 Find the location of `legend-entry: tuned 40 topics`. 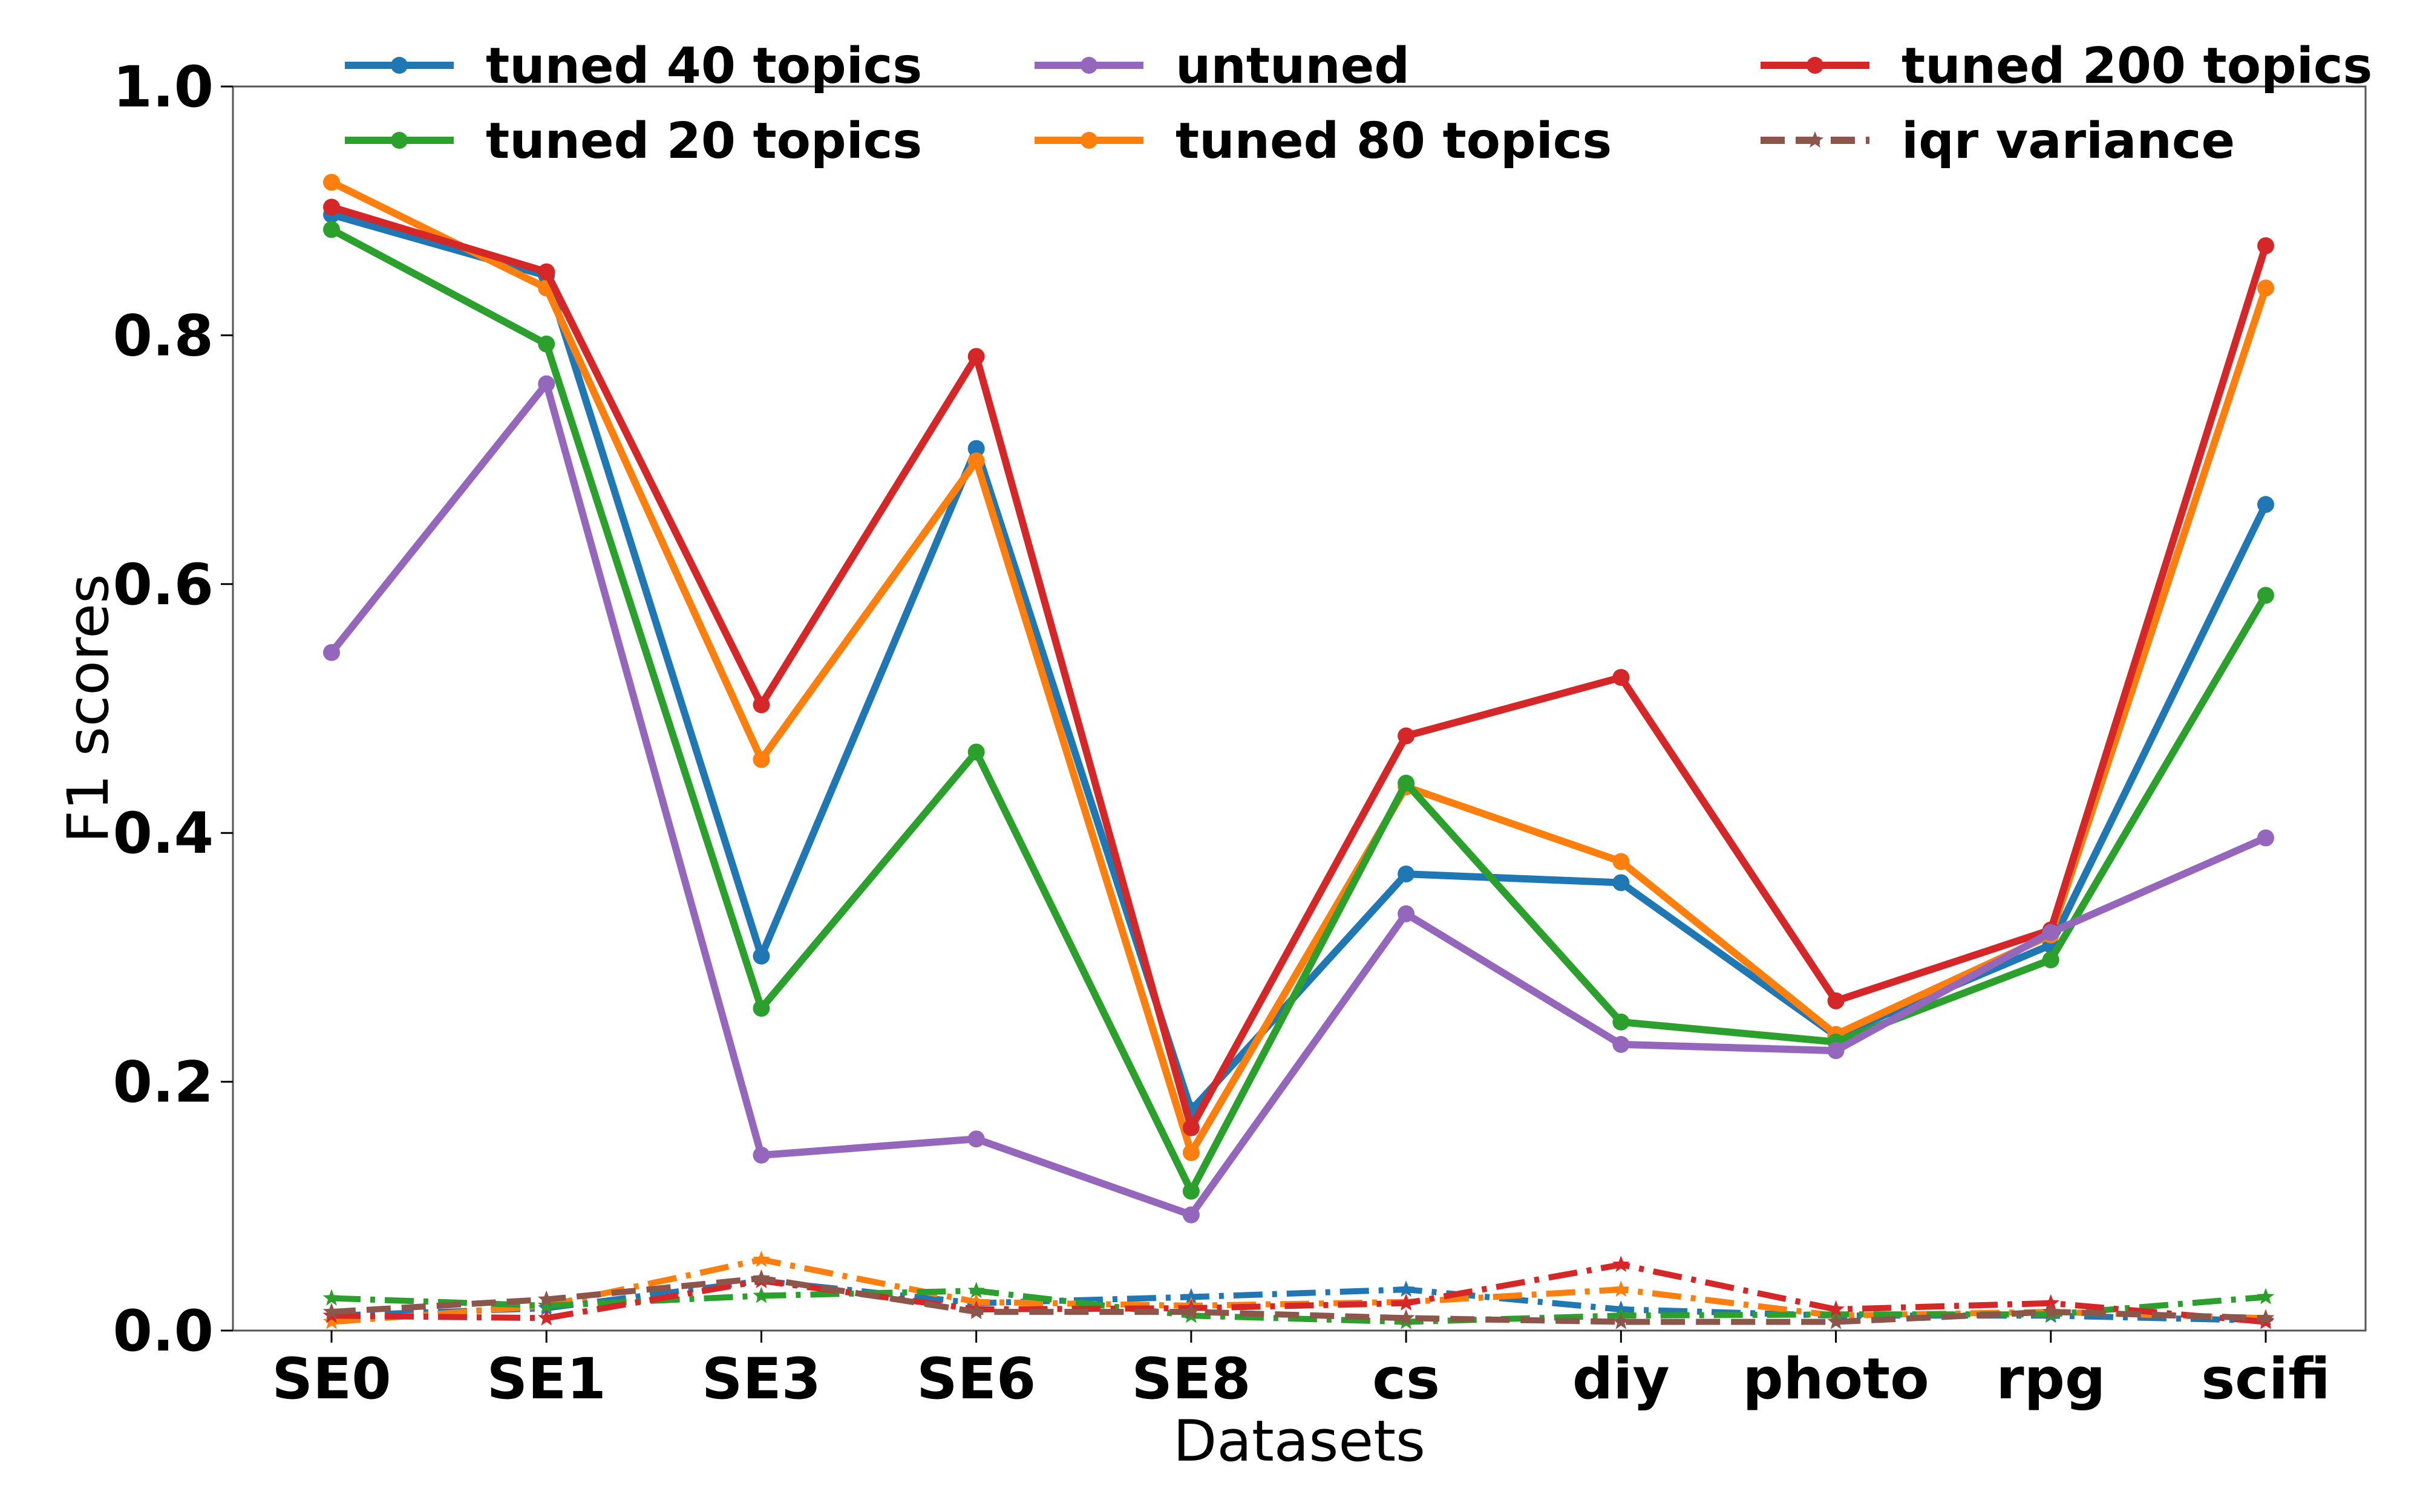

legend-entry: tuned 40 topics is located at coordinates (633, 66).